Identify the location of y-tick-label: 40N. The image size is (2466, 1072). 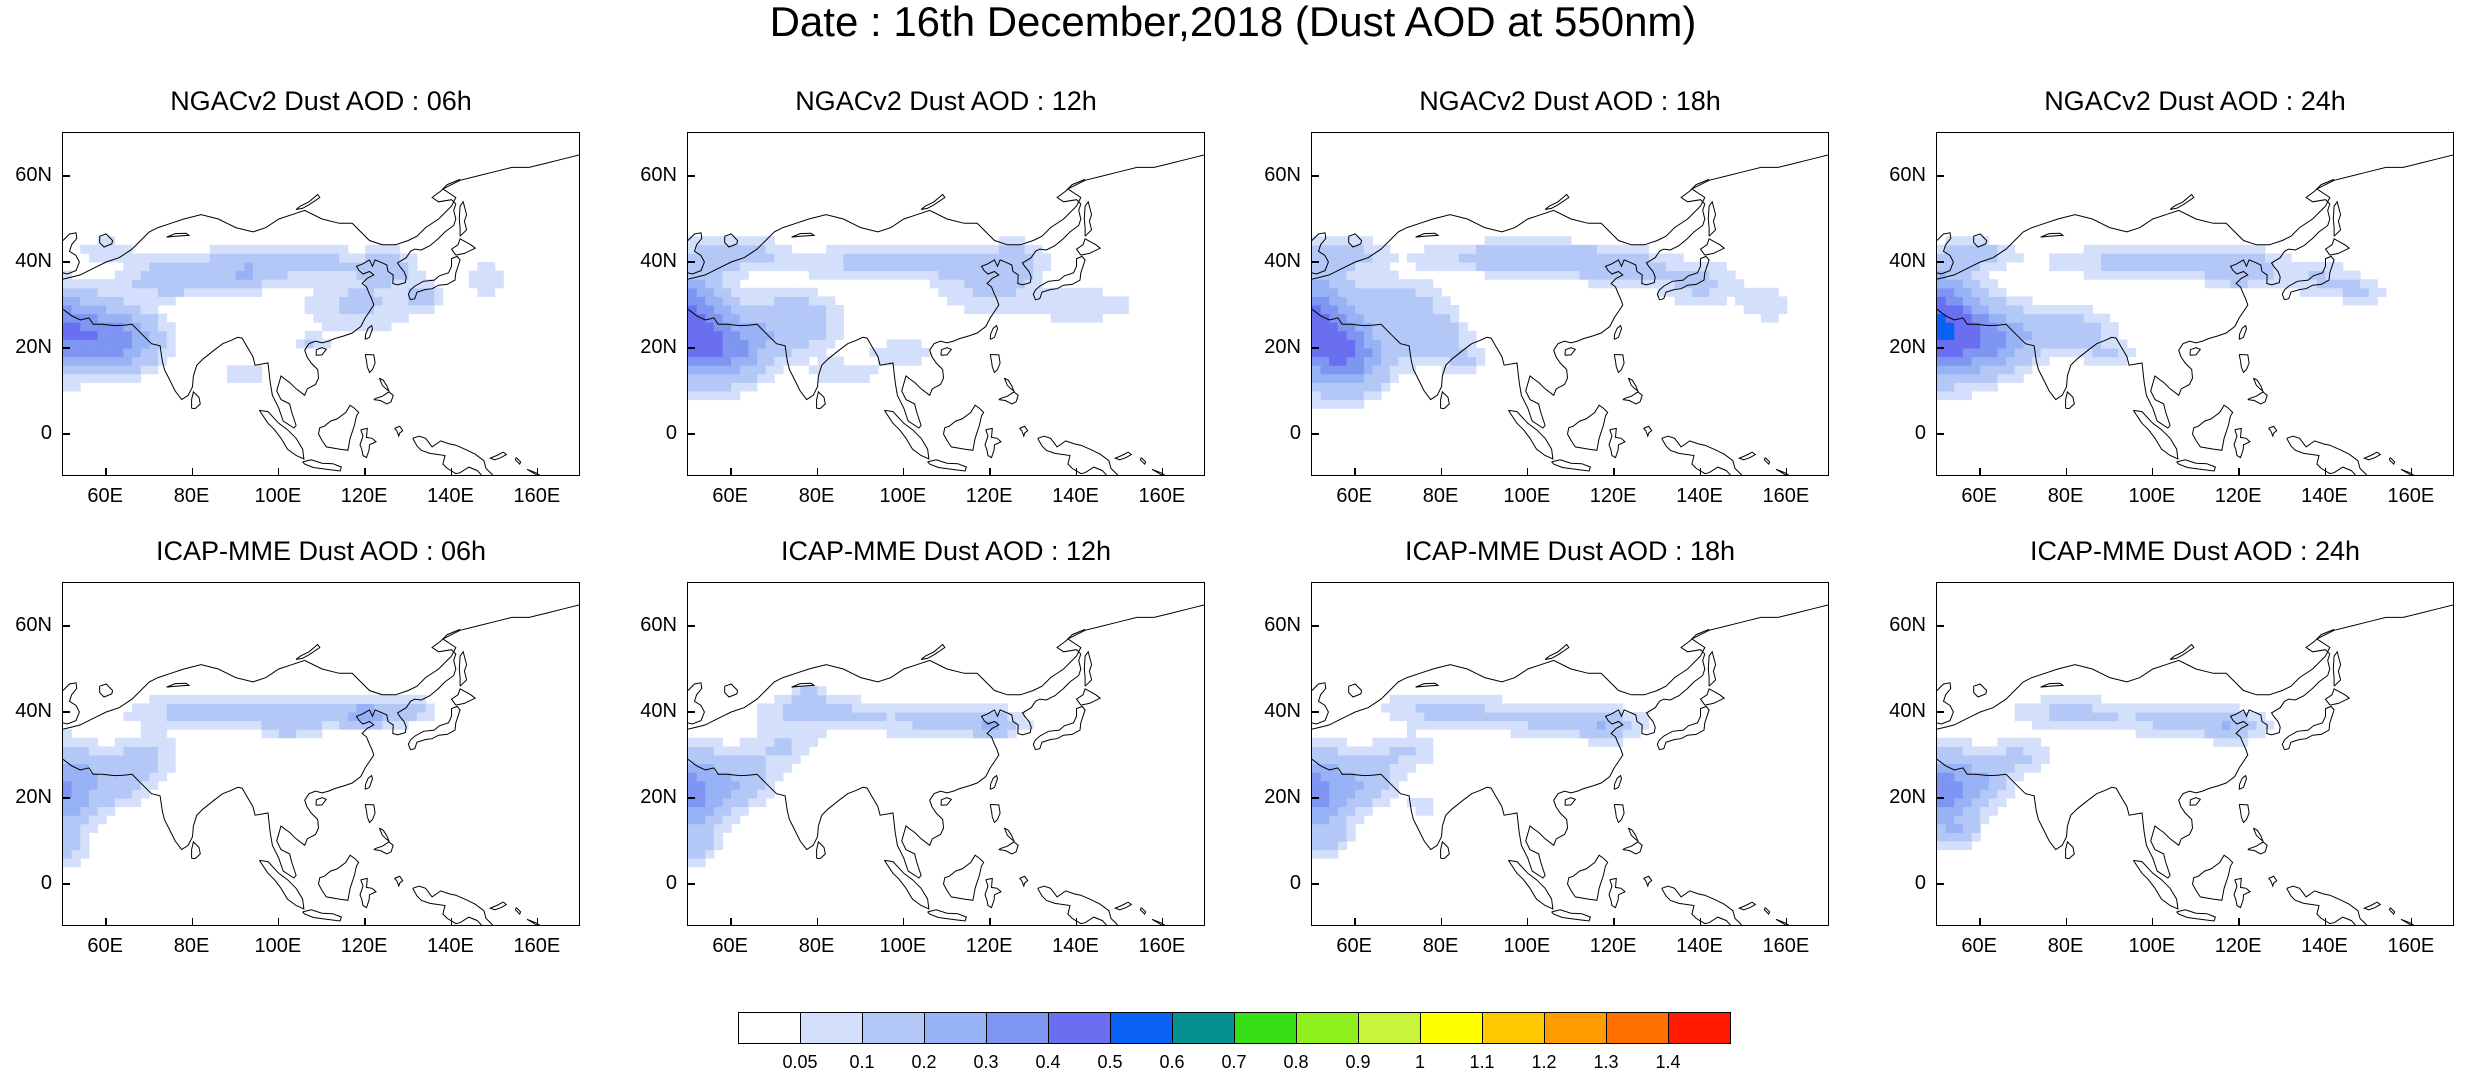
(658, 261).